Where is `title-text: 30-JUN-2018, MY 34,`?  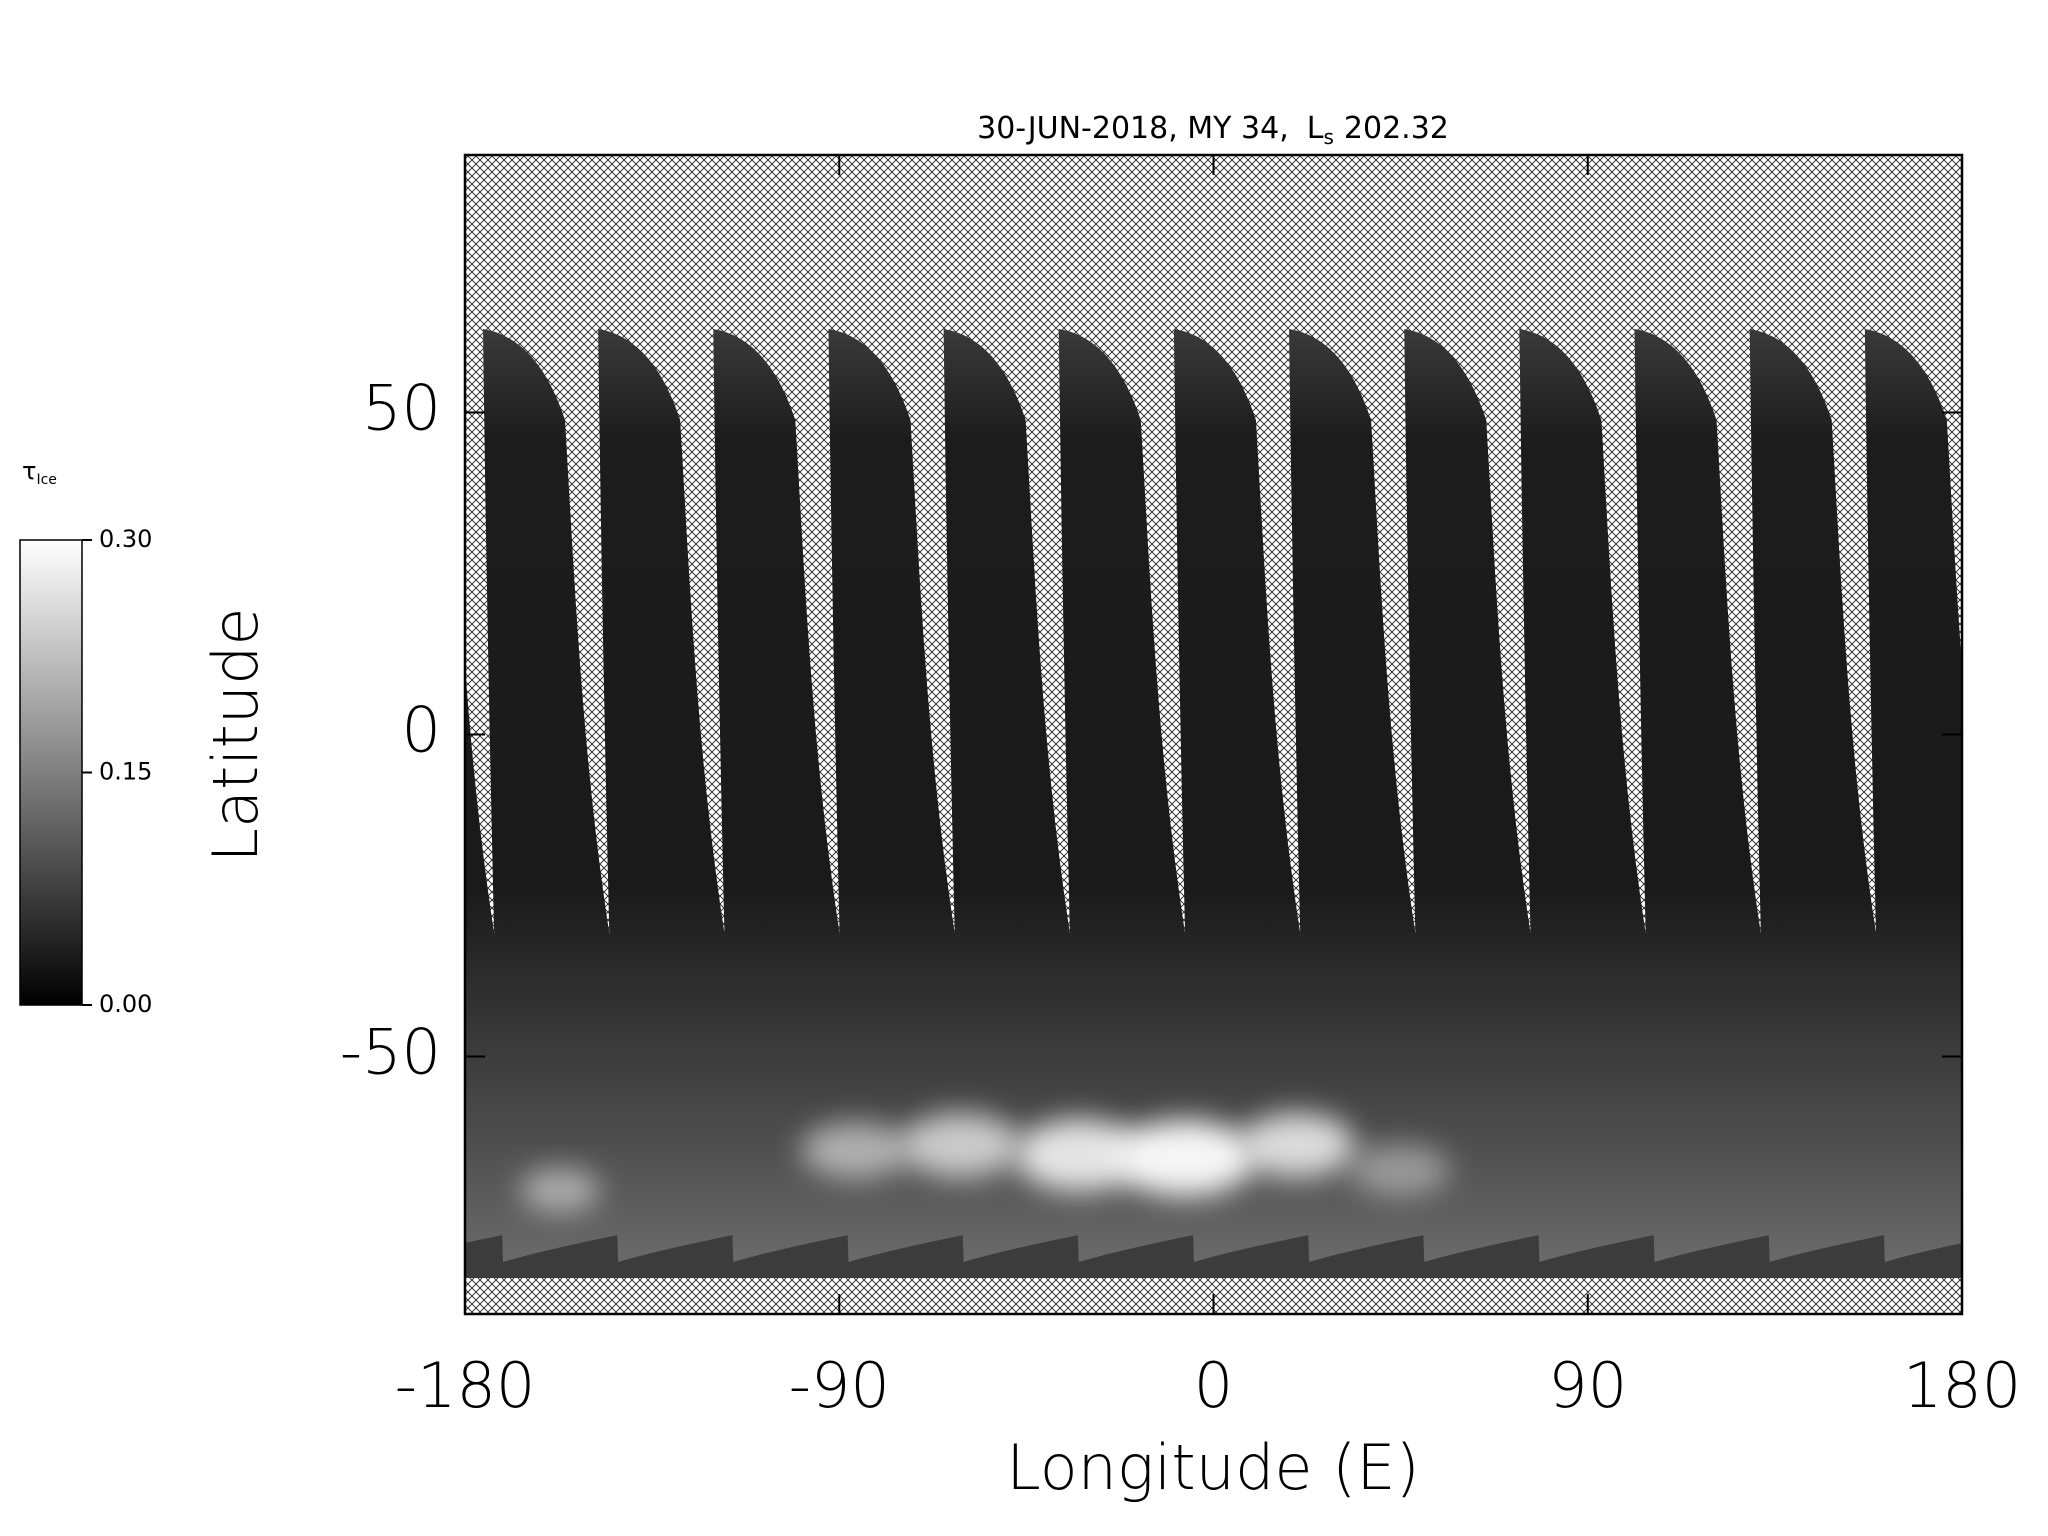
title-text: 30-JUN-2018, MY 34, is located at coordinates (1133, 128).